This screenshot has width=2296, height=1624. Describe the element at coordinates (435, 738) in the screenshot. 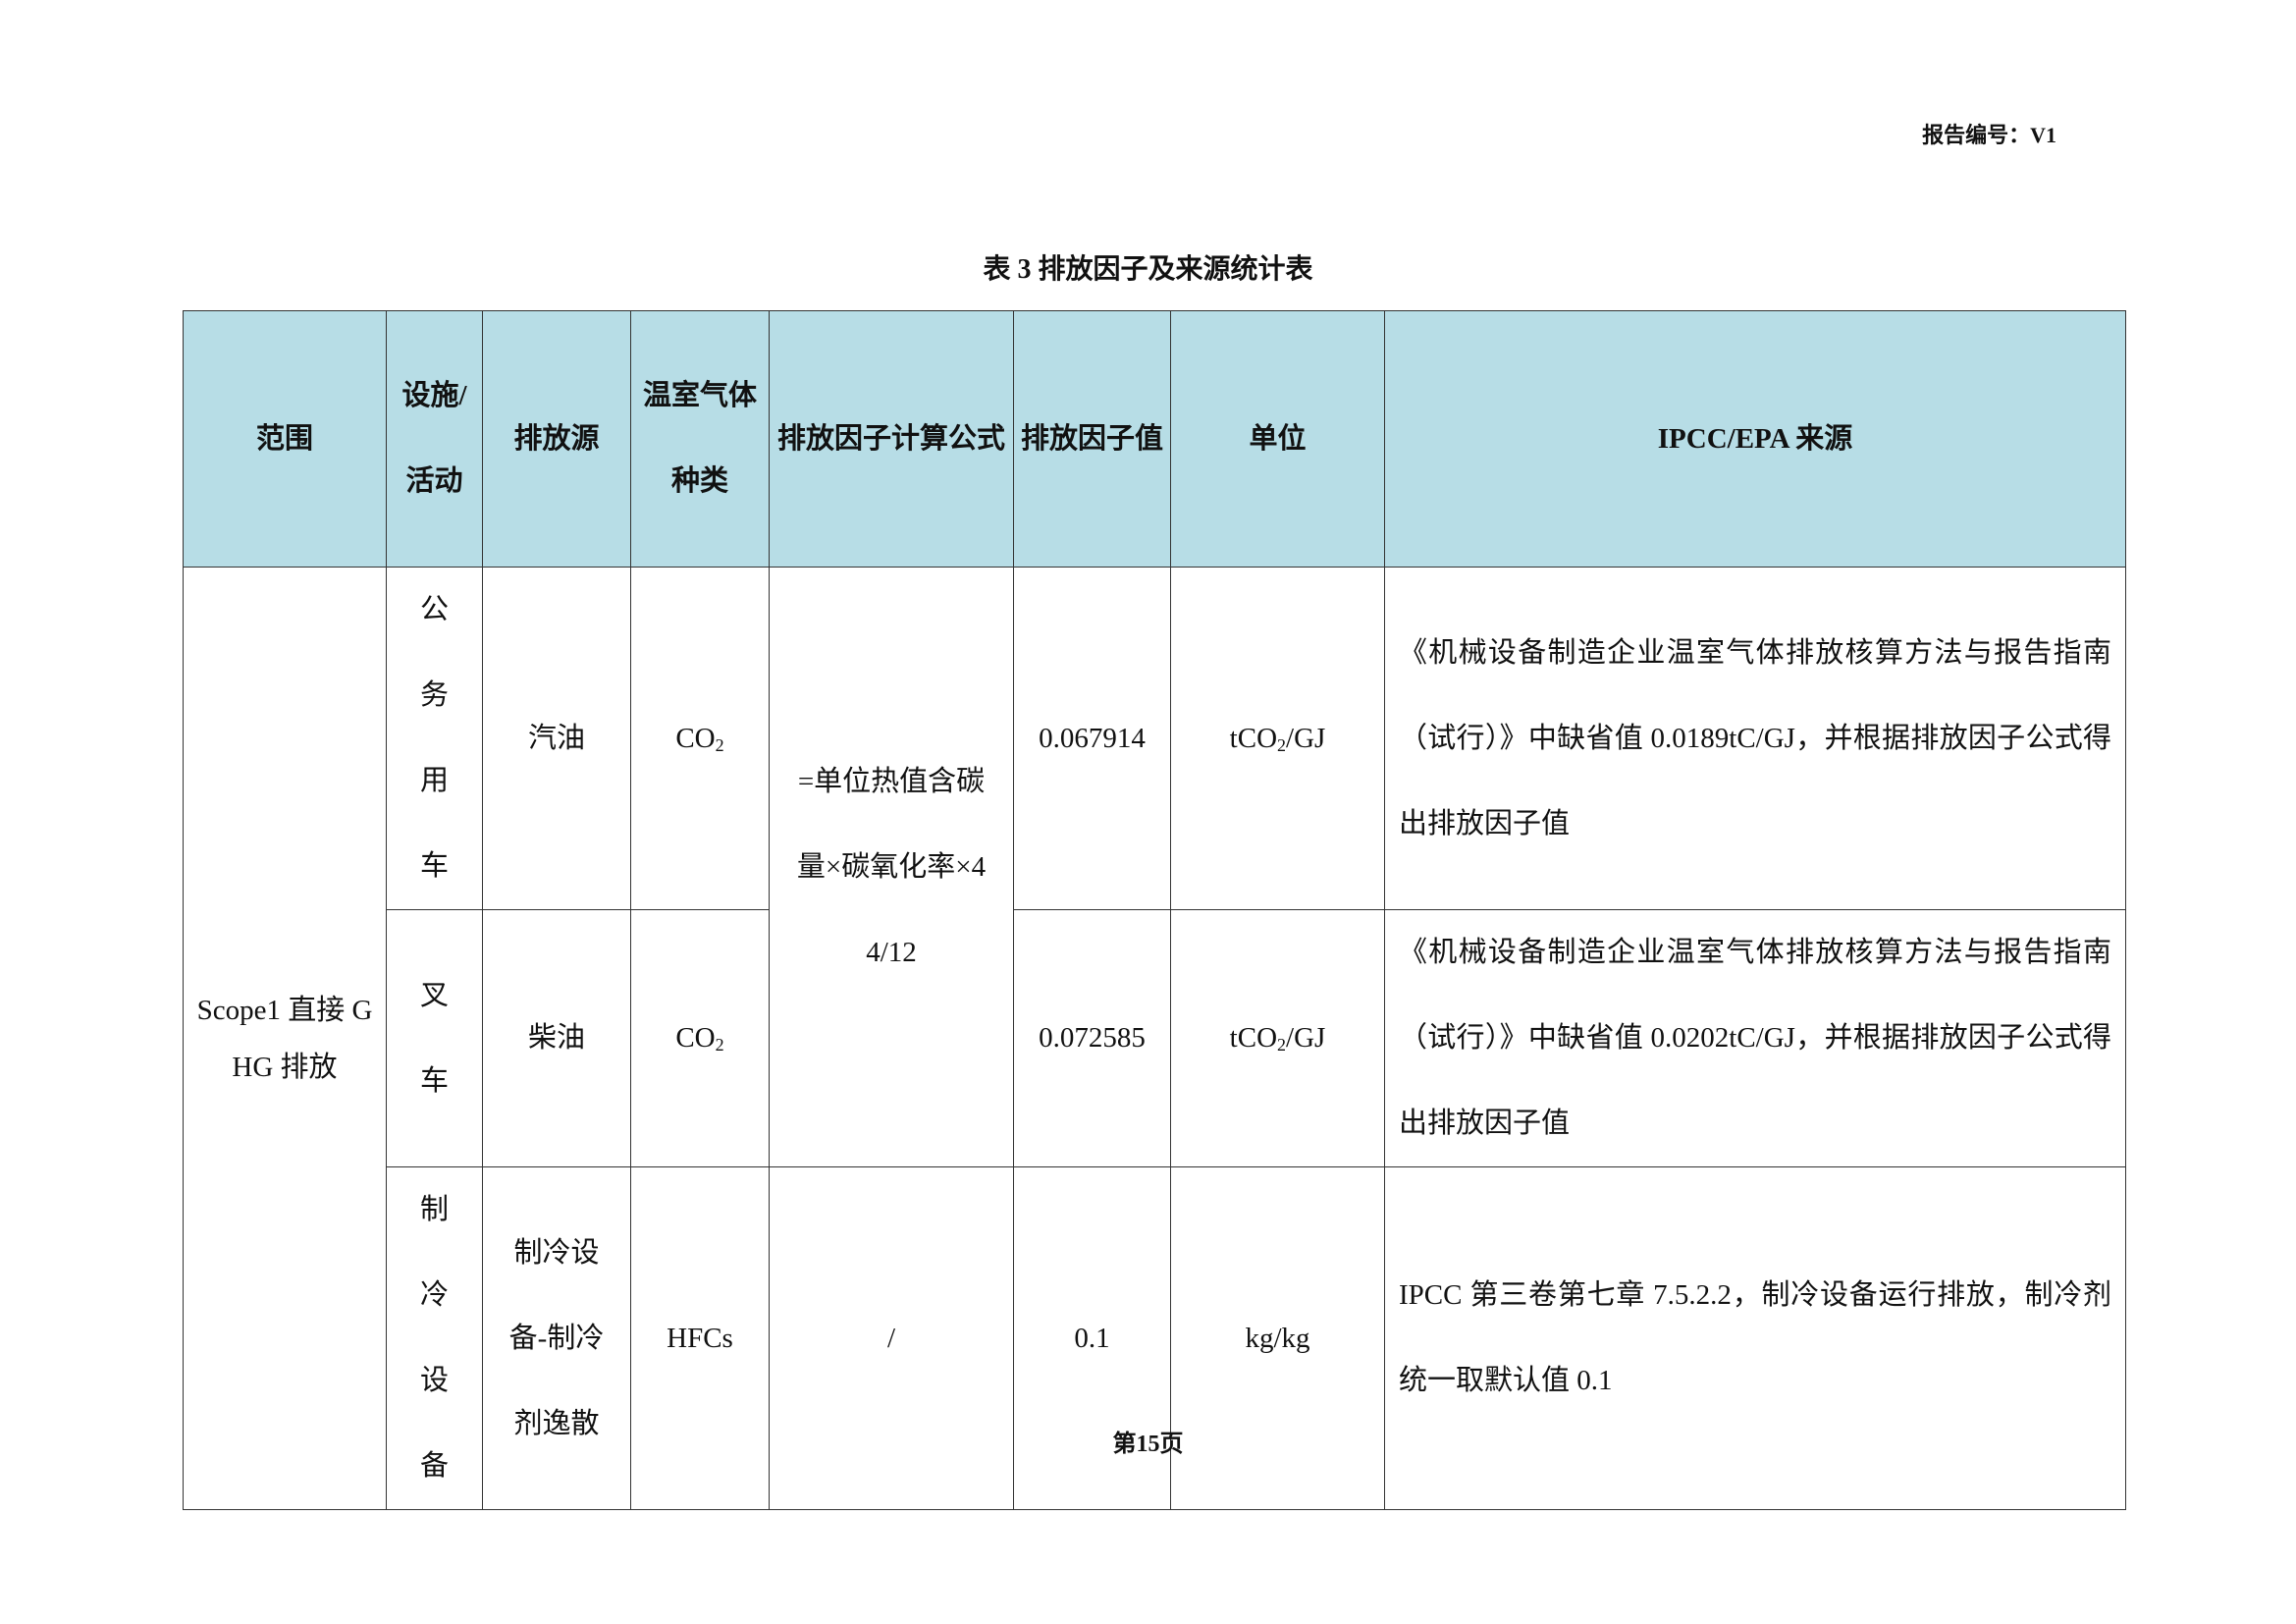

I see `facility-cell: 公务用车` at that location.